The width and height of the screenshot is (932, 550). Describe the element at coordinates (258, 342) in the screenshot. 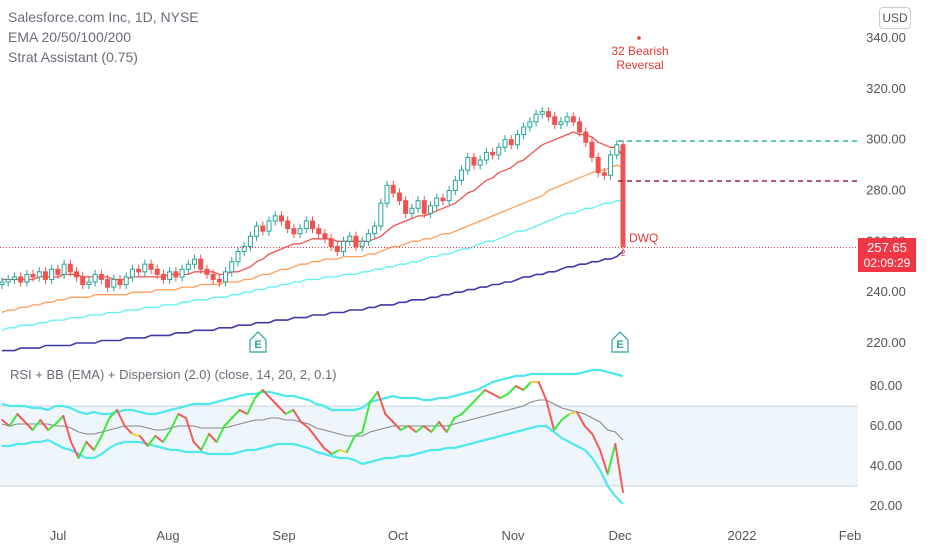

I see `earnings-marker-aug: E` at that location.